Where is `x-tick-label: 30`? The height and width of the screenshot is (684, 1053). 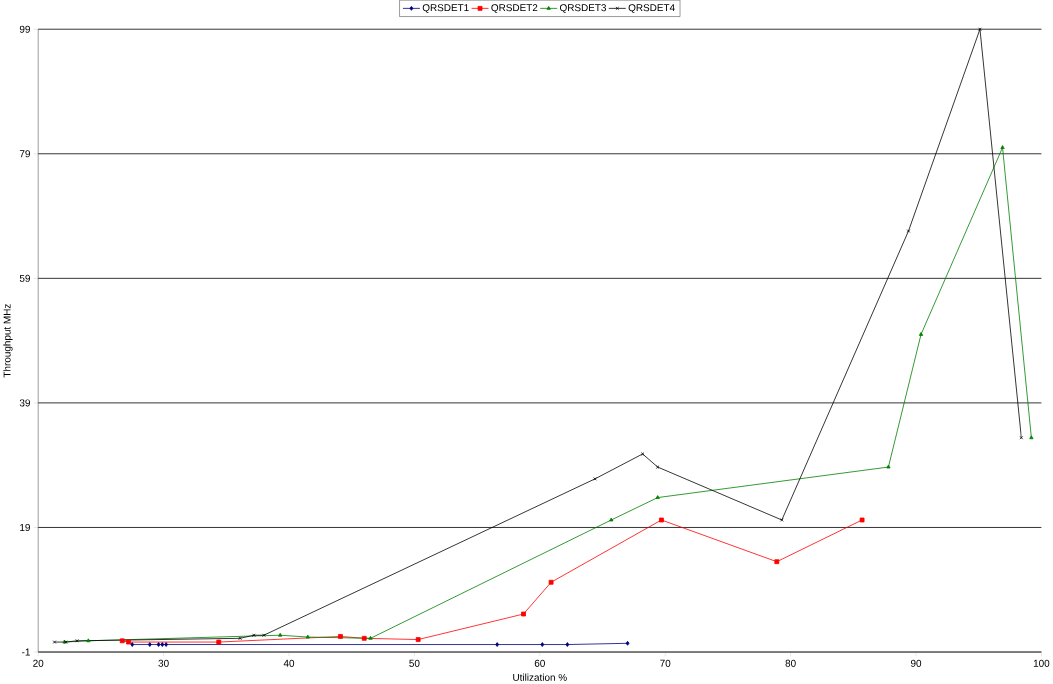 x-tick-label: 30 is located at coordinates (163, 663).